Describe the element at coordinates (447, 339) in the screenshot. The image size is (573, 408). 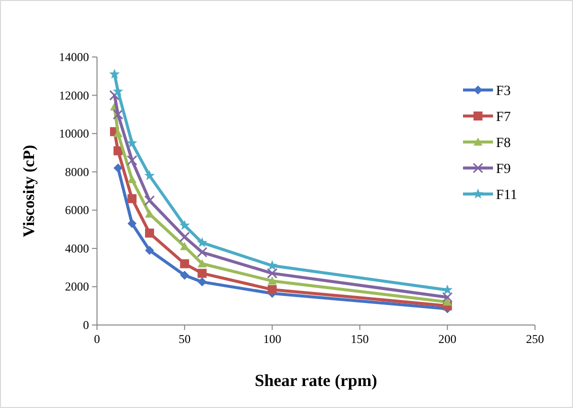
I see `x-tick-label: 200` at that location.